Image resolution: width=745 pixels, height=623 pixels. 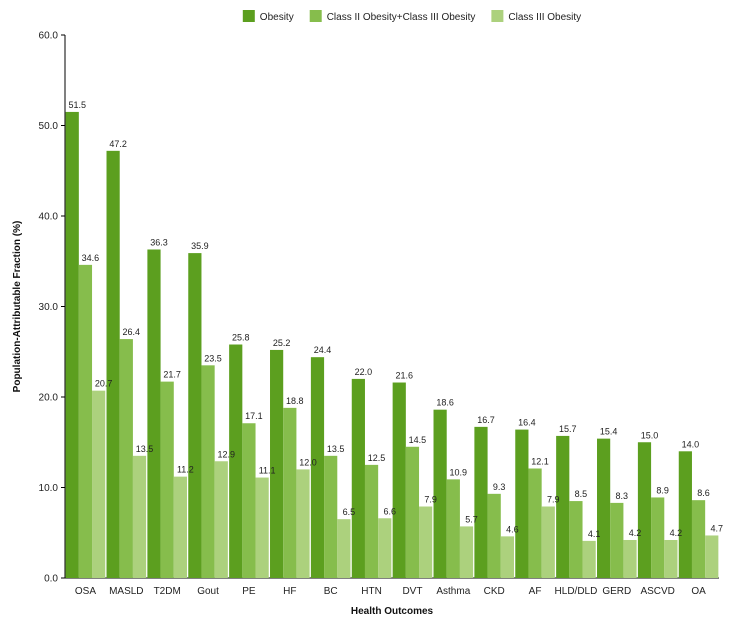 I want to click on x-tick-label: OA, so click(x=698, y=591).